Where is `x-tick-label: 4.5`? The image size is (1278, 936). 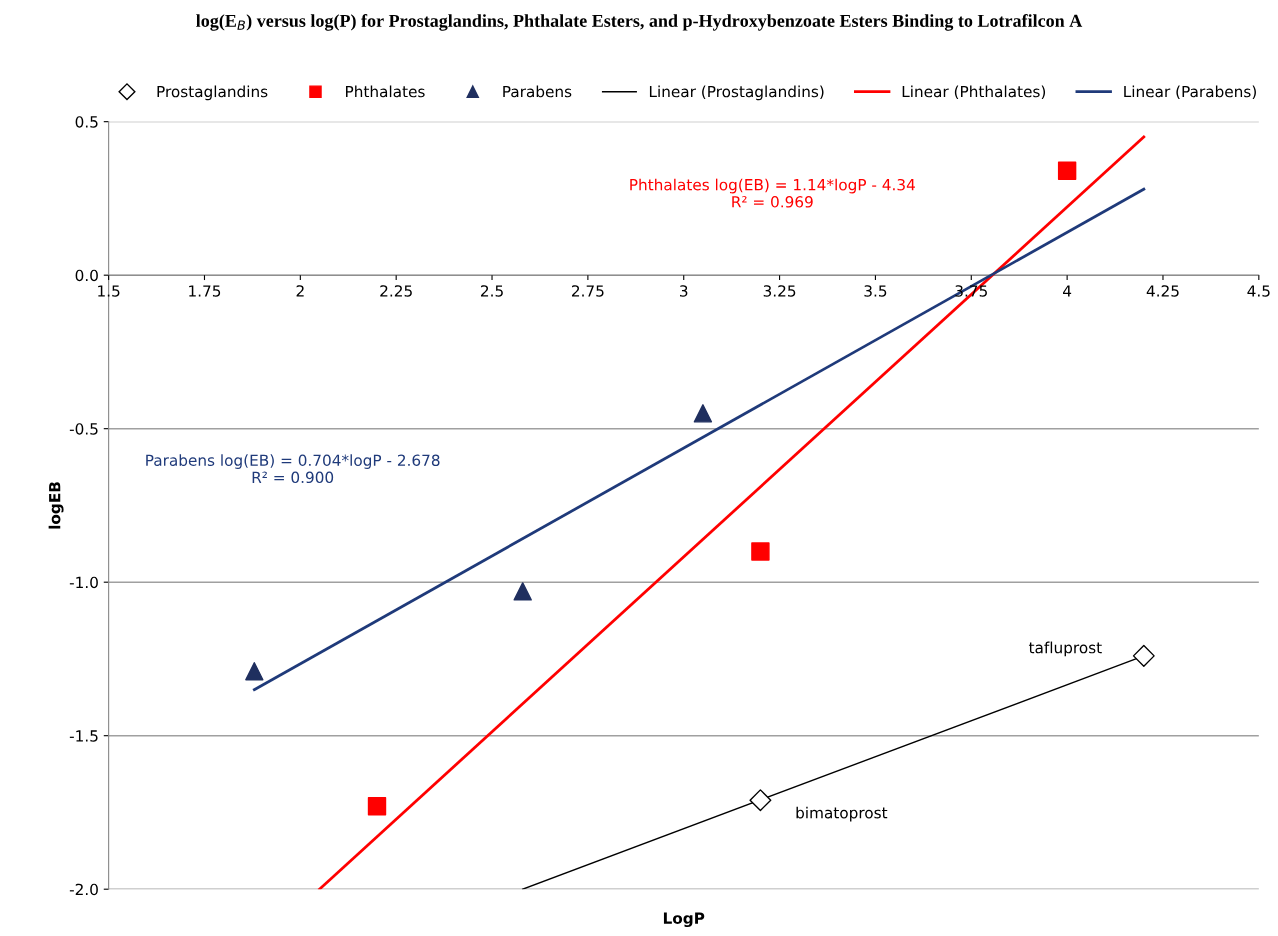
x-tick-label: 4.5 is located at coordinates (1258, 291).